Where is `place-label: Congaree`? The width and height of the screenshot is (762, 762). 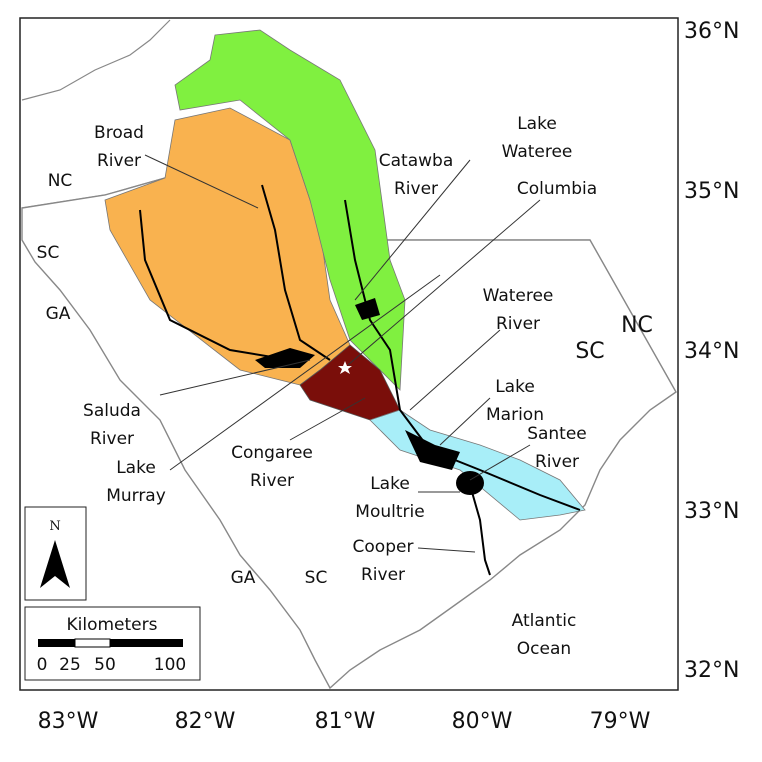 place-label: Congaree is located at coordinates (272, 453).